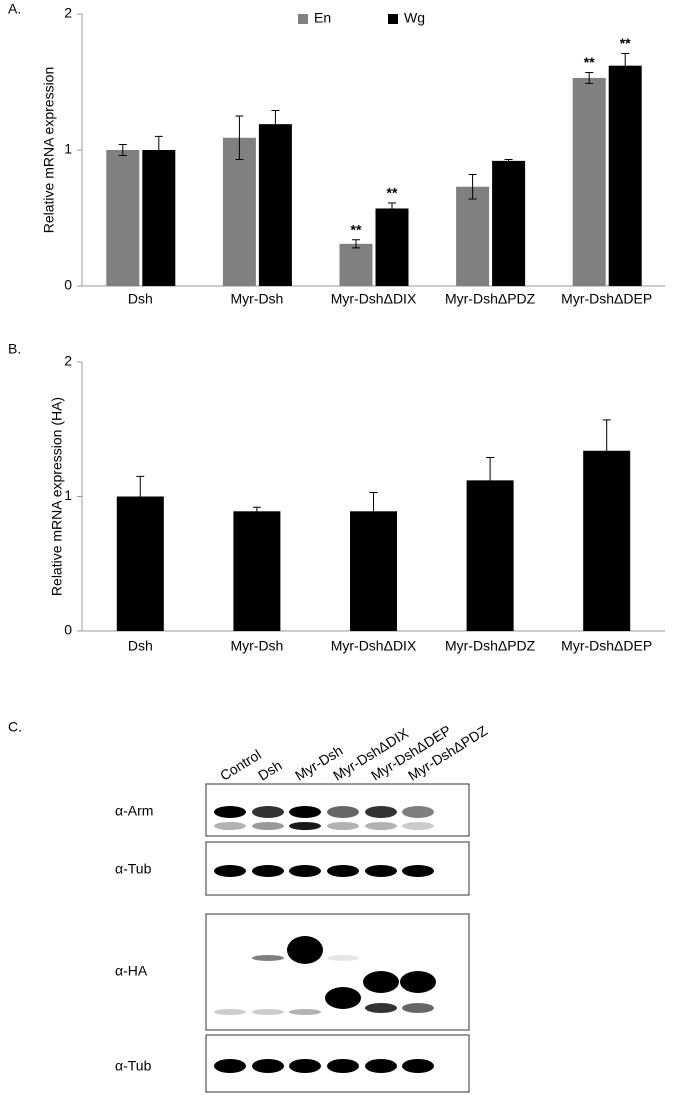 This screenshot has width=675, height=1095. Describe the element at coordinates (49, 150) in the screenshot. I see `y-axis-label: Relative mRNA expression` at that location.